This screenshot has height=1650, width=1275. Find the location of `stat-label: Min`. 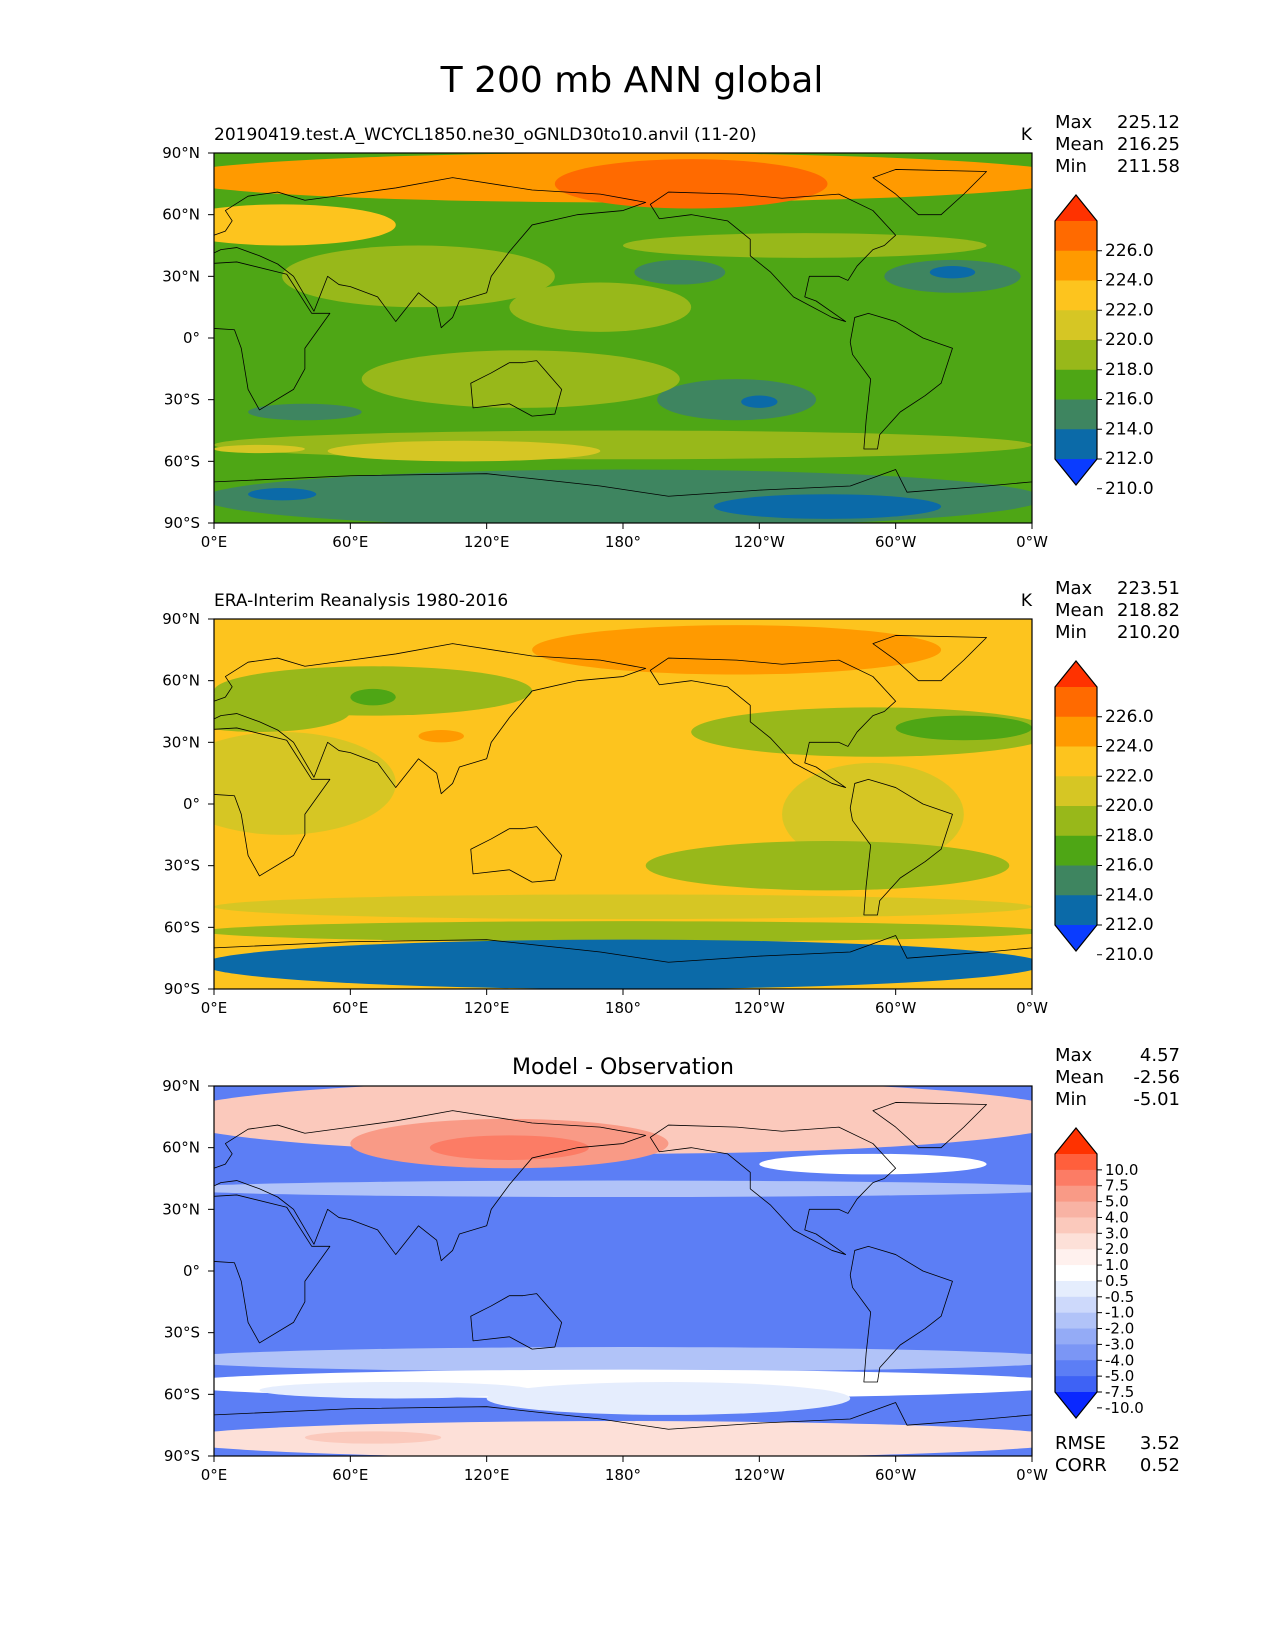

stat-label: Min is located at coordinates (1071, 1099).